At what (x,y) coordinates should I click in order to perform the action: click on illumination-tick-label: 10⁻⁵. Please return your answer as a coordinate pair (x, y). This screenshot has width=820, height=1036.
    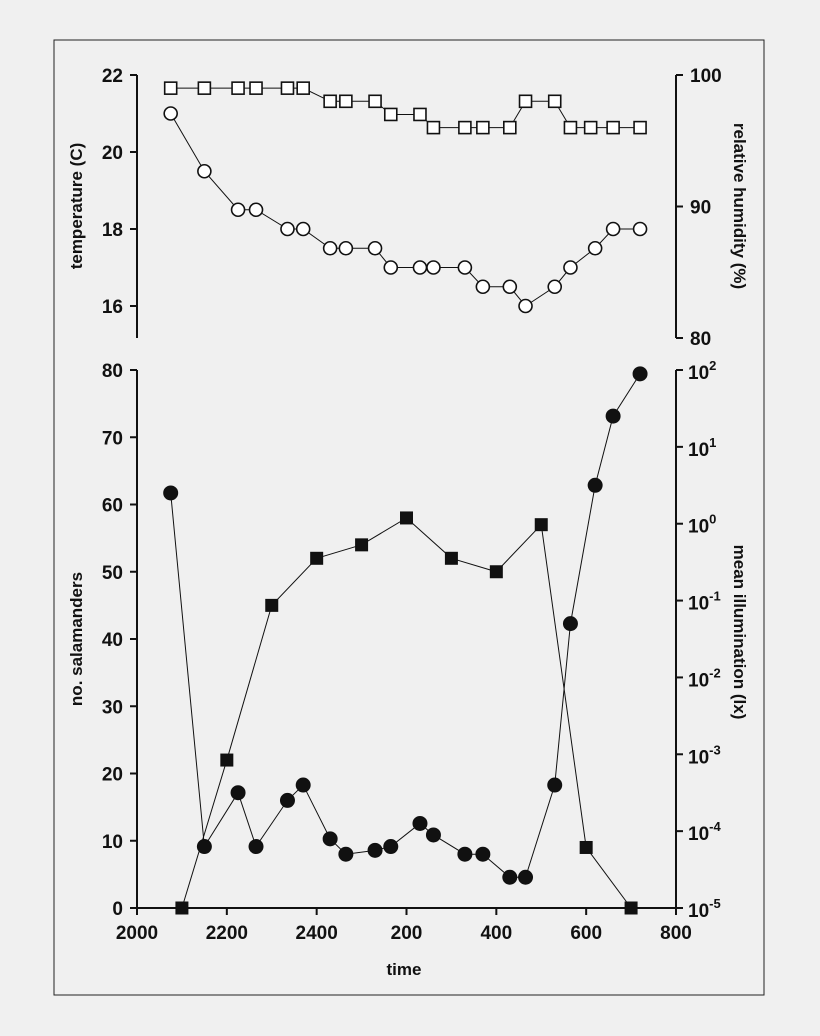
    Looking at the image, I should click on (704, 909).